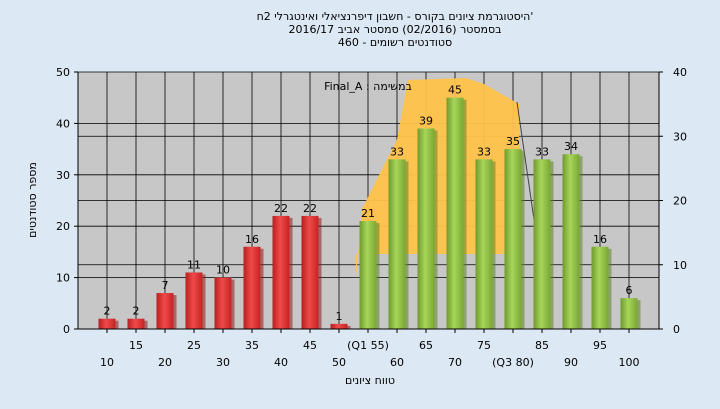  I want to click on x-tick-label: 35, so click(252, 345).